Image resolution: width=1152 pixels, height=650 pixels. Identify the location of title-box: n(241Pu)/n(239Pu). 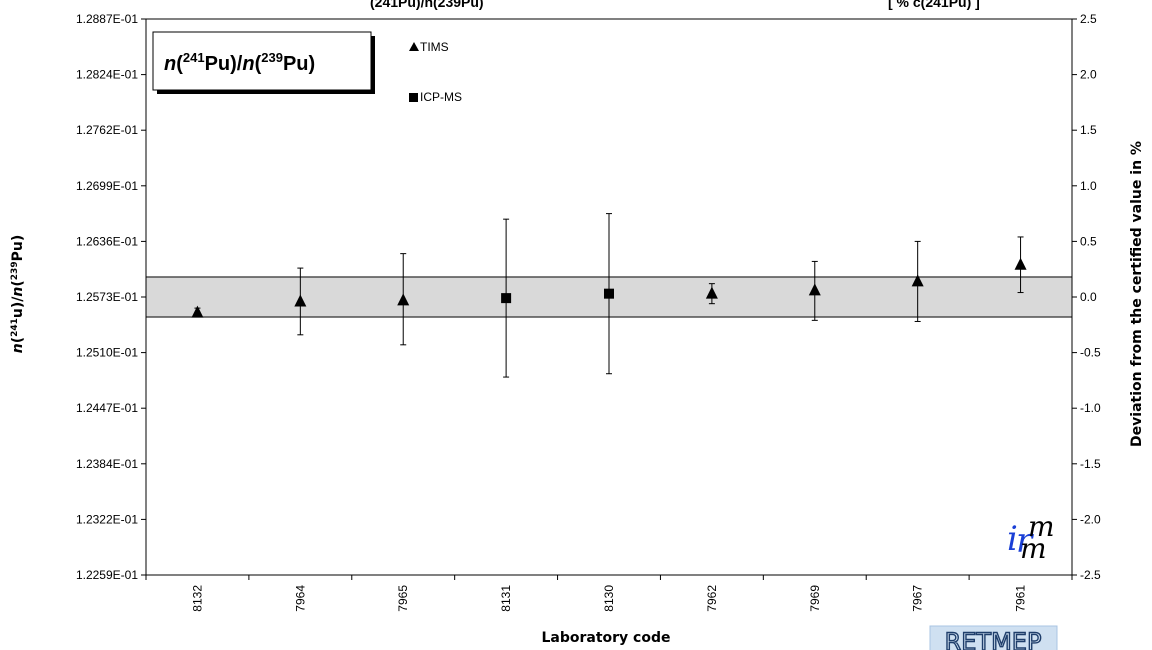
(263, 62).